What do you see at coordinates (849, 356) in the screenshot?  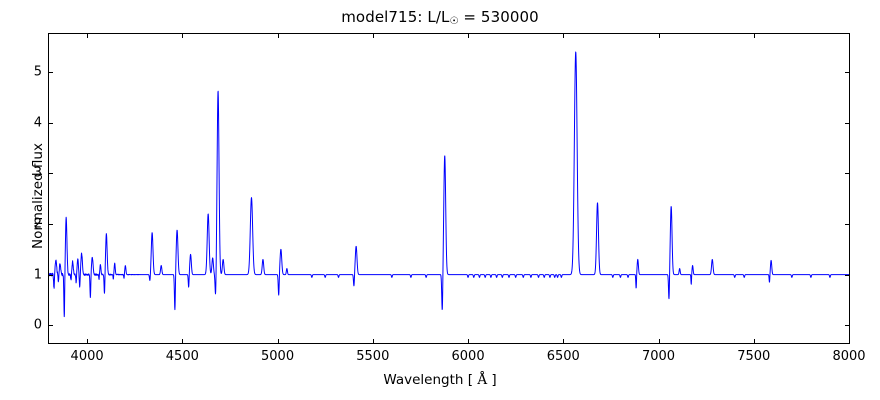 I see `x-tick-label: 8000` at bounding box center [849, 356].